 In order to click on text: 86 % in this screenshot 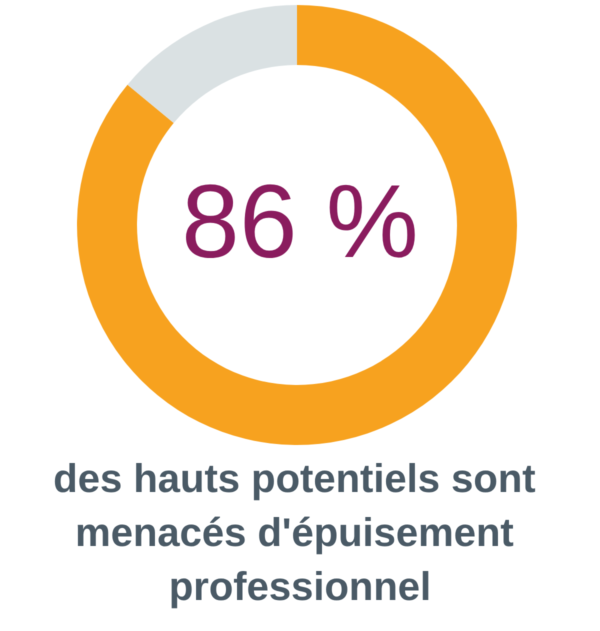, I will do `click(300, 222)`.